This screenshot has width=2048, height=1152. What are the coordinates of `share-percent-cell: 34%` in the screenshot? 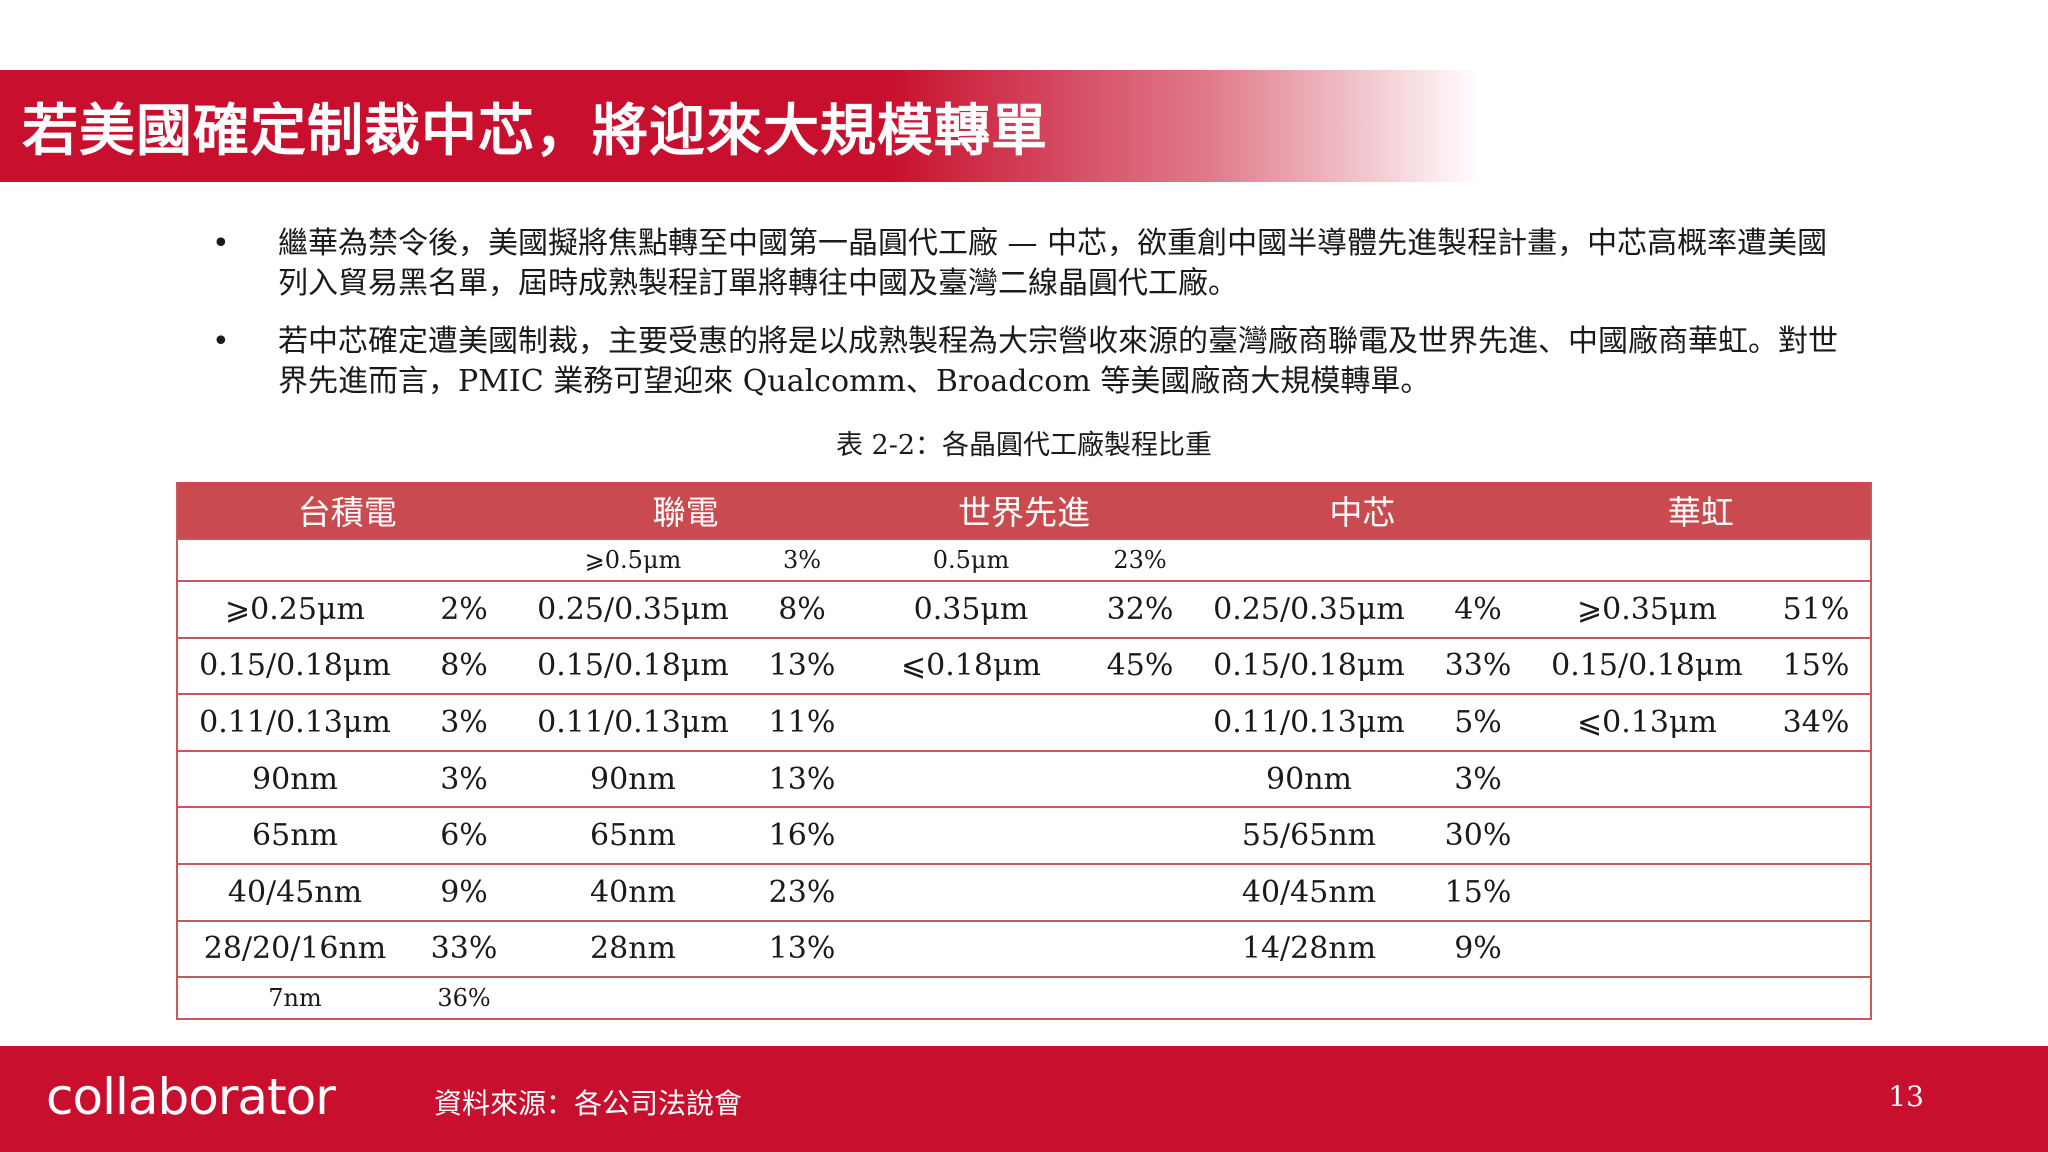 It's located at (1816, 722).